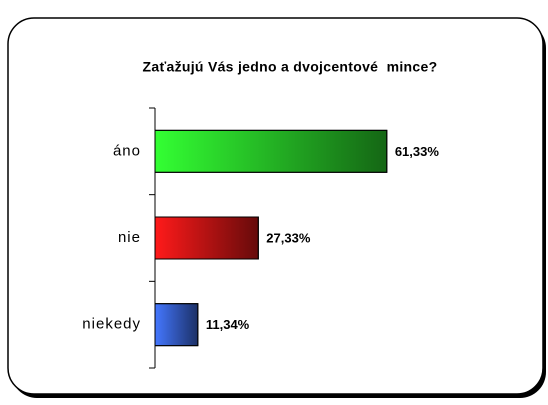 The image size is (548, 405). What do you see at coordinates (290, 67) in the screenshot?
I see `chart-title: Zaťažujú Vás jedno a dvojcentové mince?` at bounding box center [290, 67].